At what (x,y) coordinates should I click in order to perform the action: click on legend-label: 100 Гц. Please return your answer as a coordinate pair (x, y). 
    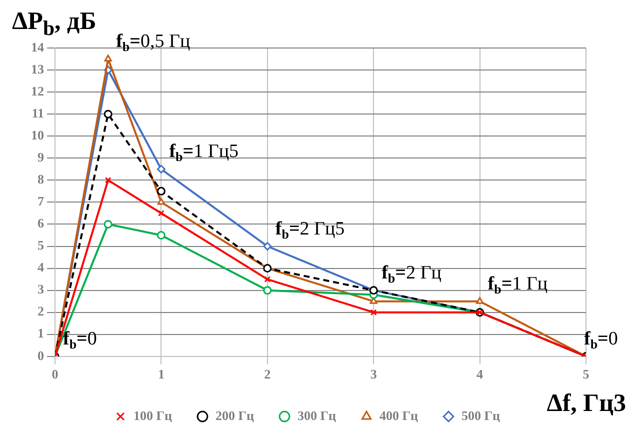
    Looking at the image, I should click on (152, 415).